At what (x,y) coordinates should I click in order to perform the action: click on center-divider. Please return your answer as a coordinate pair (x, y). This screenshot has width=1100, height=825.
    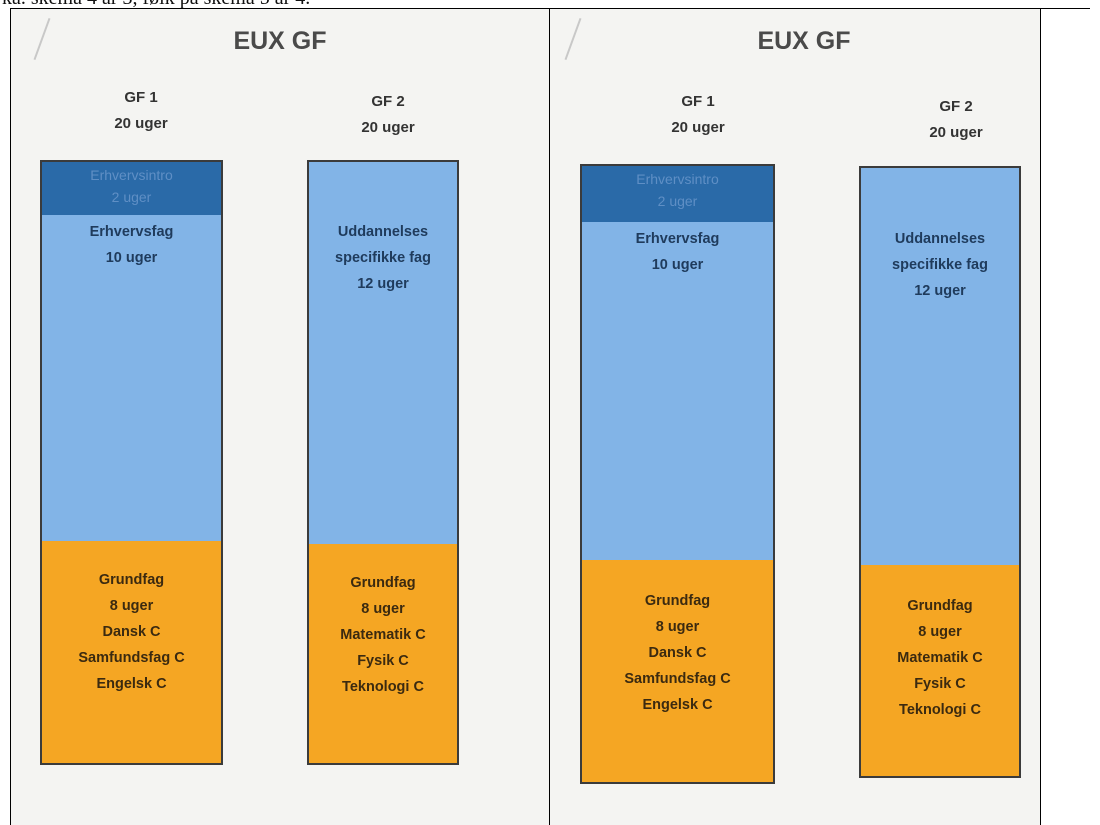
    Looking at the image, I should click on (549, 417).